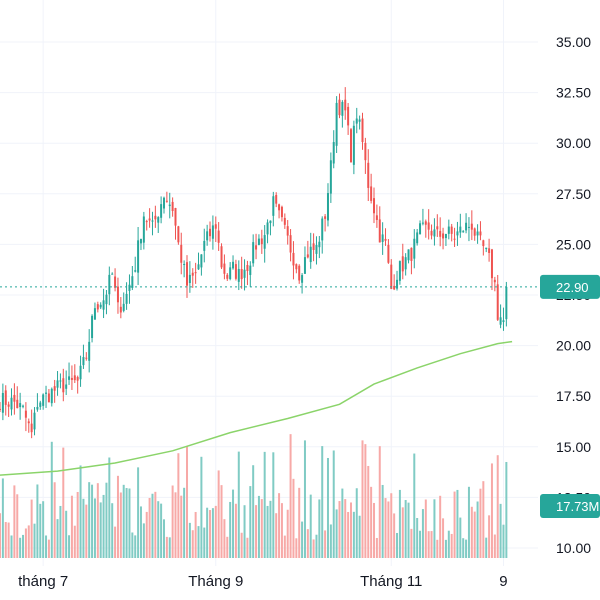  What do you see at coordinates (573, 42) in the screenshot?
I see `y-tick-label-0: 35.00` at bounding box center [573, 42].